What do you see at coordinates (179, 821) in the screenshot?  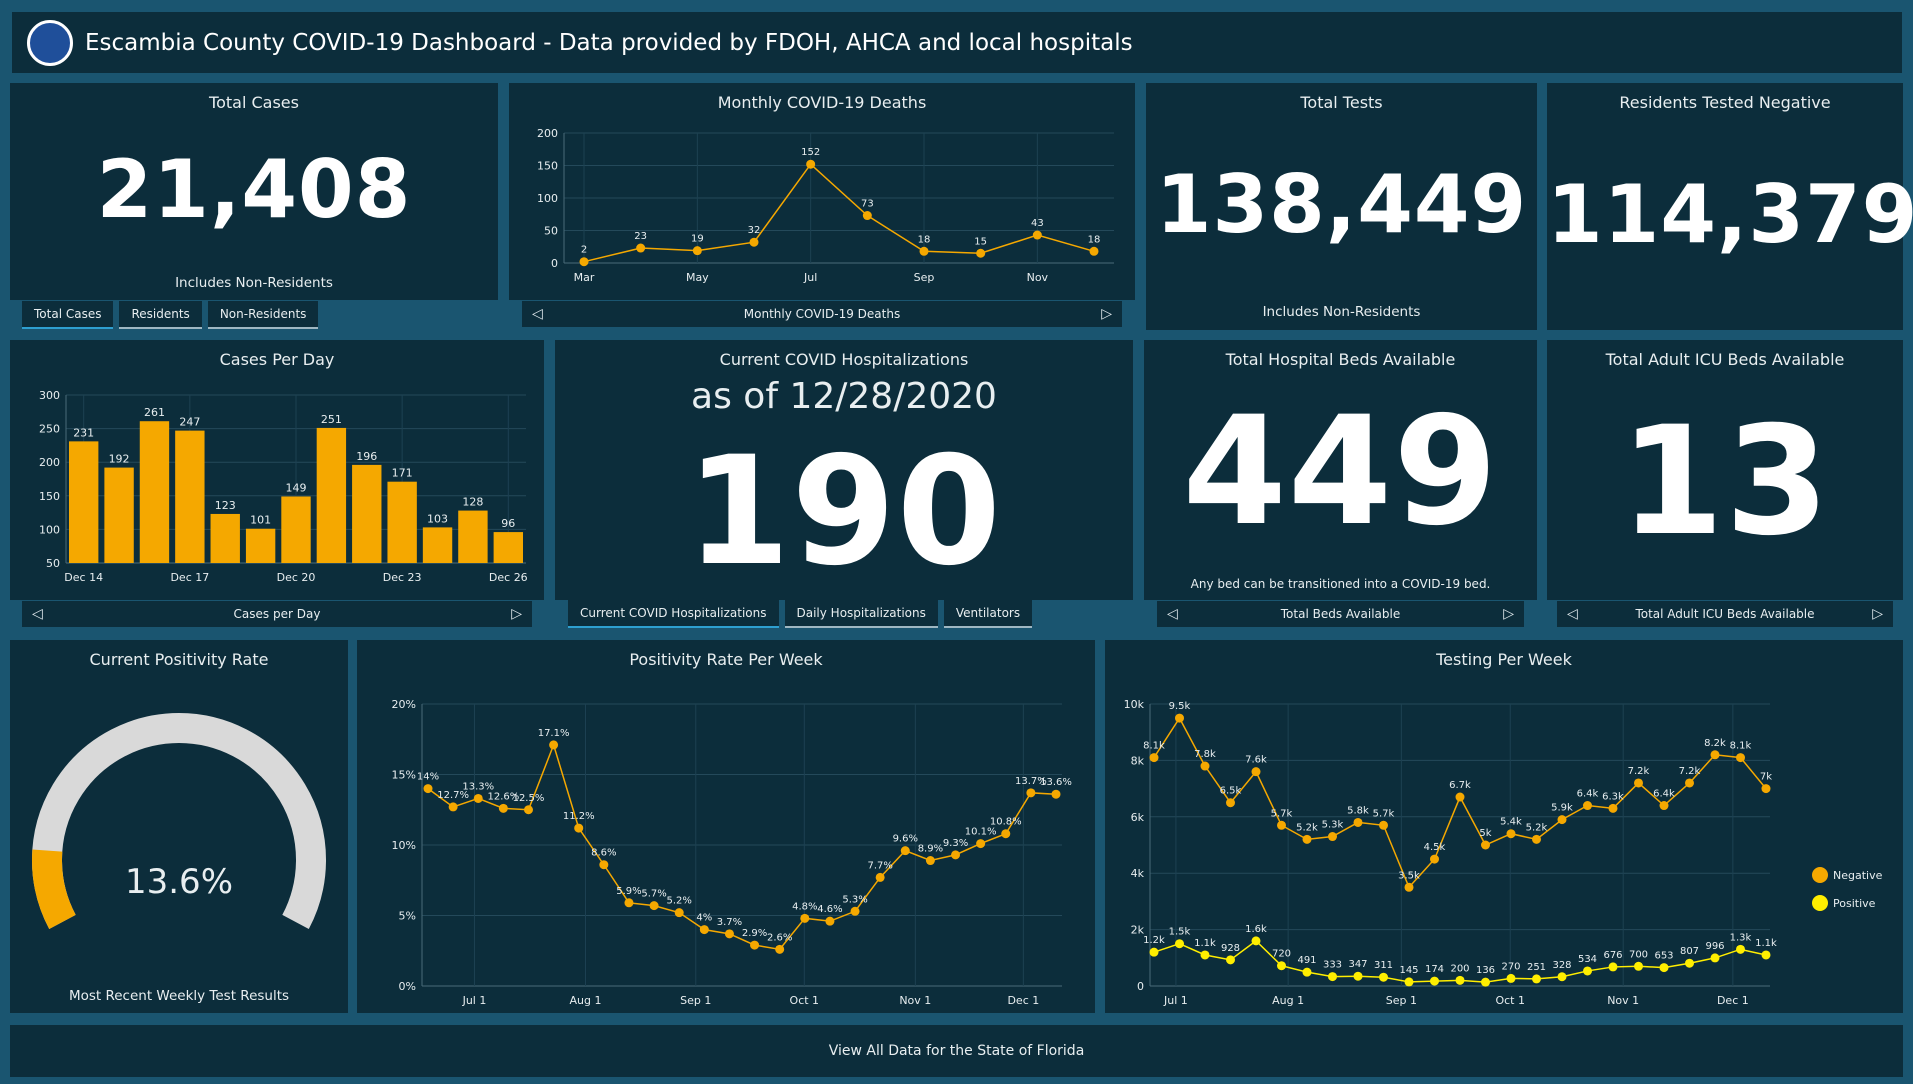 I see `positivity-gauge` at bounding box center [179, 821].